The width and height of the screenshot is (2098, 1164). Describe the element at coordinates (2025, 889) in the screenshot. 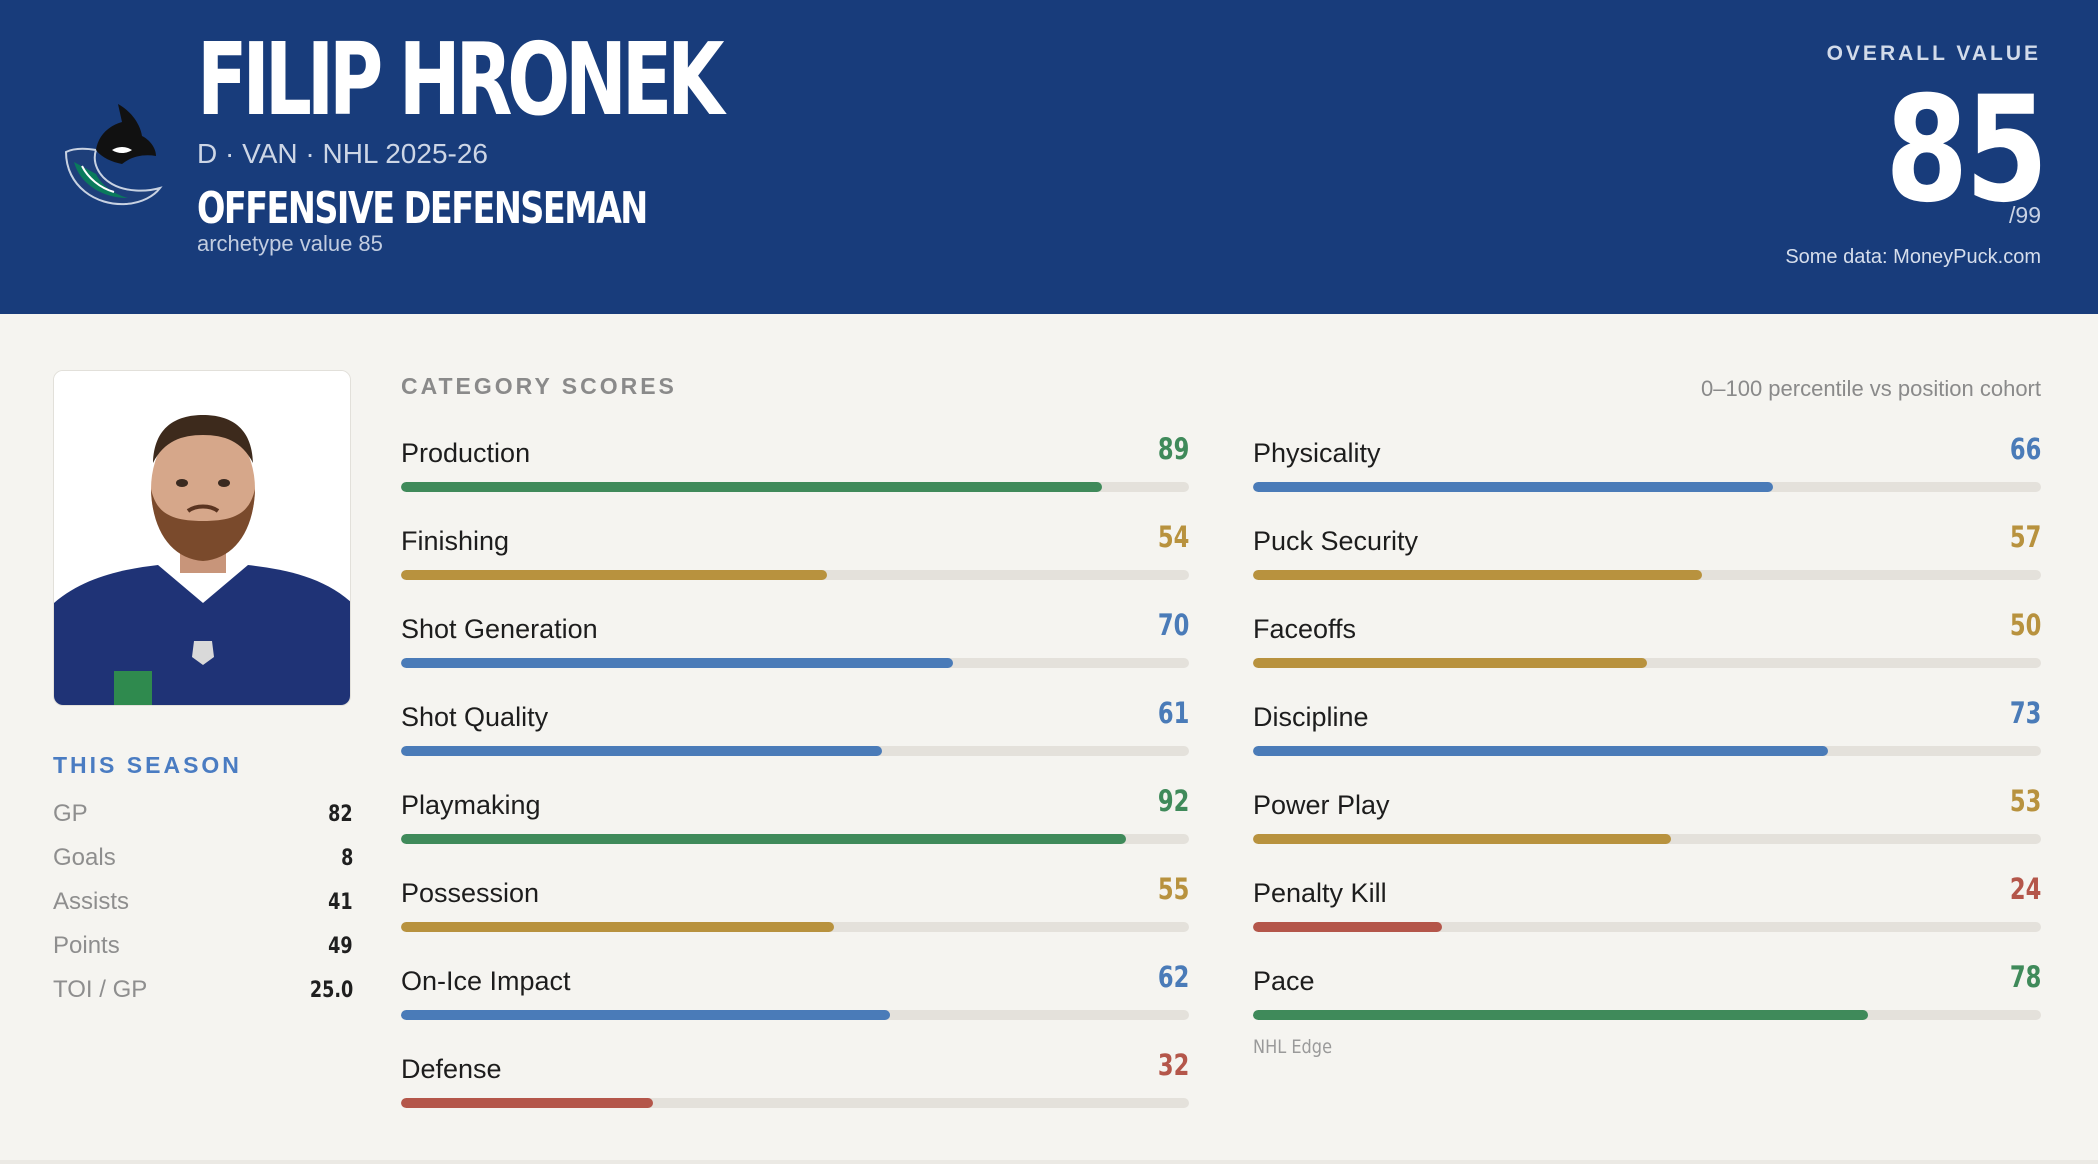

I see `category-value: 24` at that location.